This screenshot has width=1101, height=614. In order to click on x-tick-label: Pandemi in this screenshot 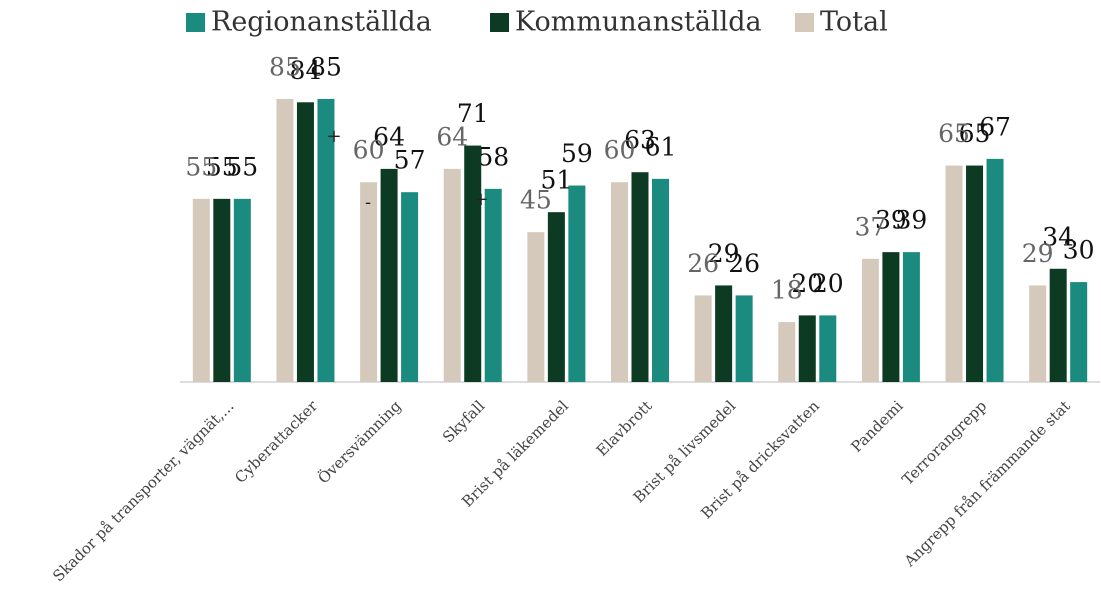, I will do `click(877, 426)`.